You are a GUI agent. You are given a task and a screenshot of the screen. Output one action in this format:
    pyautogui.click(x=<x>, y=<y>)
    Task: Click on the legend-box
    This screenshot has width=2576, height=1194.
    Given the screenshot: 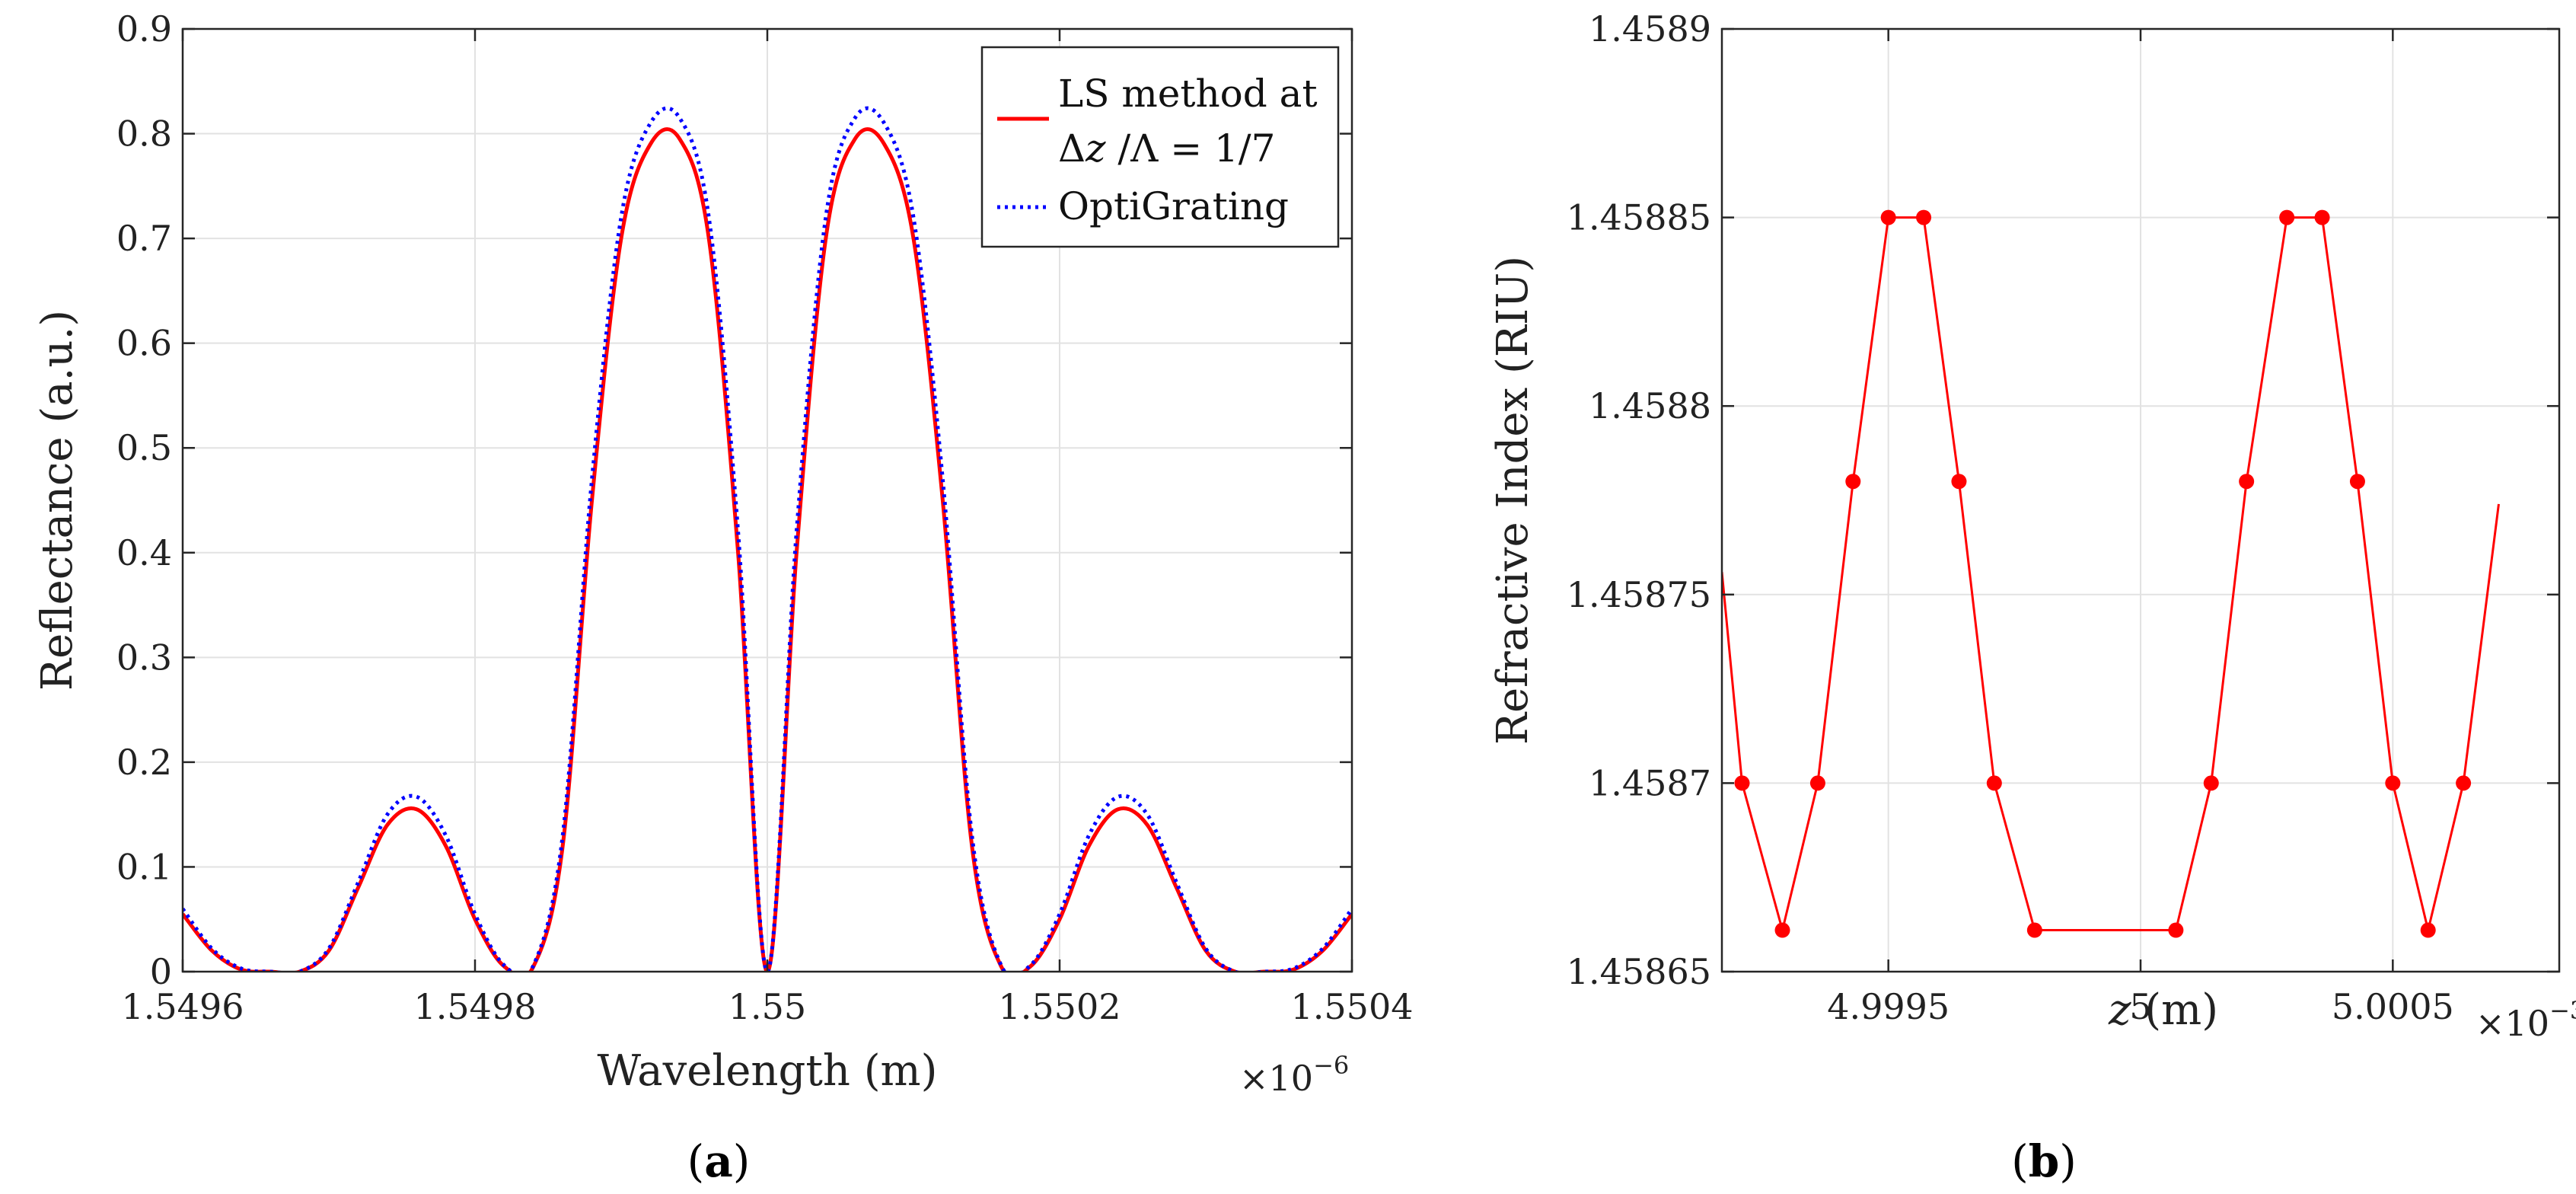 What is the action you would take?
    pyautogui.click(x=1160, y=147)
    